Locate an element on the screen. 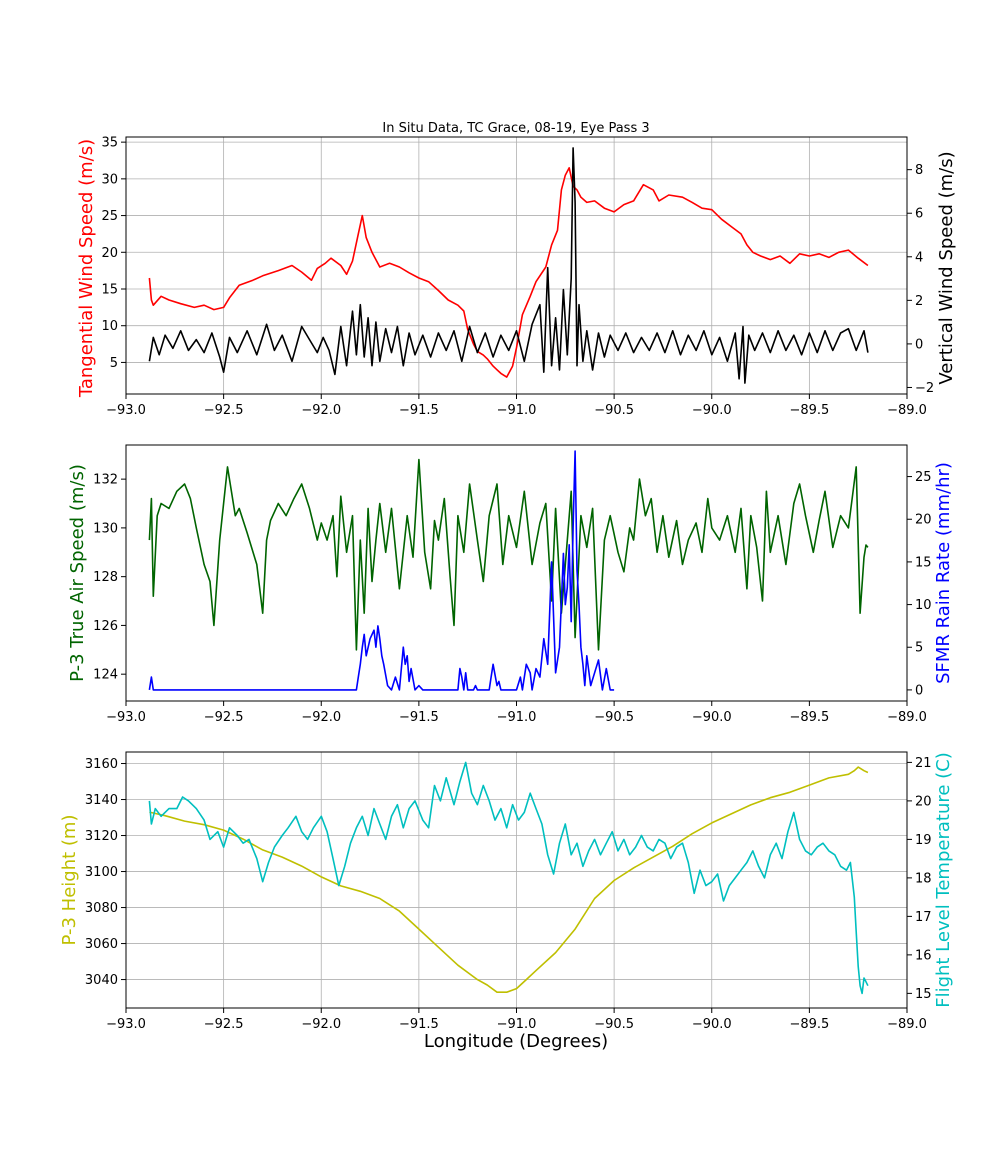 This screenshot has width=1008, height=1152. right-y-tick-label: 4 is located at coordinates (919, 257).